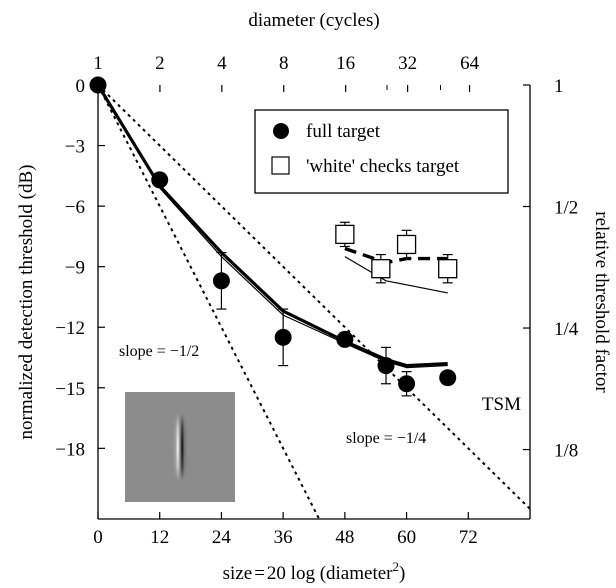 The image size is (616, 588). What do you see at coordinates (566, 329) in the screenshot?
I see `right-tick-label: 1/4` at bounding box center [566, 329].